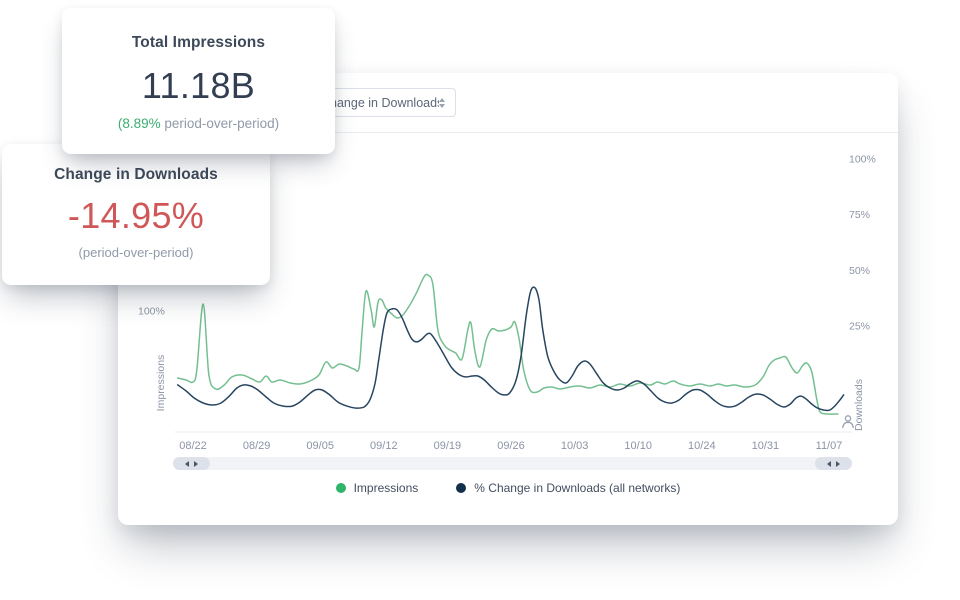 Image resolution: width=960 pixels, height=600 pixels. What do you see at coordinates (136, 174) in the screenshot?
I see `card-title: Change in Downloads` at bounding box center [136, 174].